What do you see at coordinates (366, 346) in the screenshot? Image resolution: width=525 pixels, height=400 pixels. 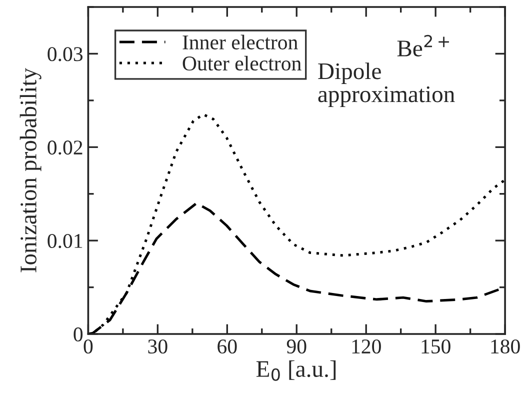 I see `x-tick-label: 120` at bounding box center [366, 346].